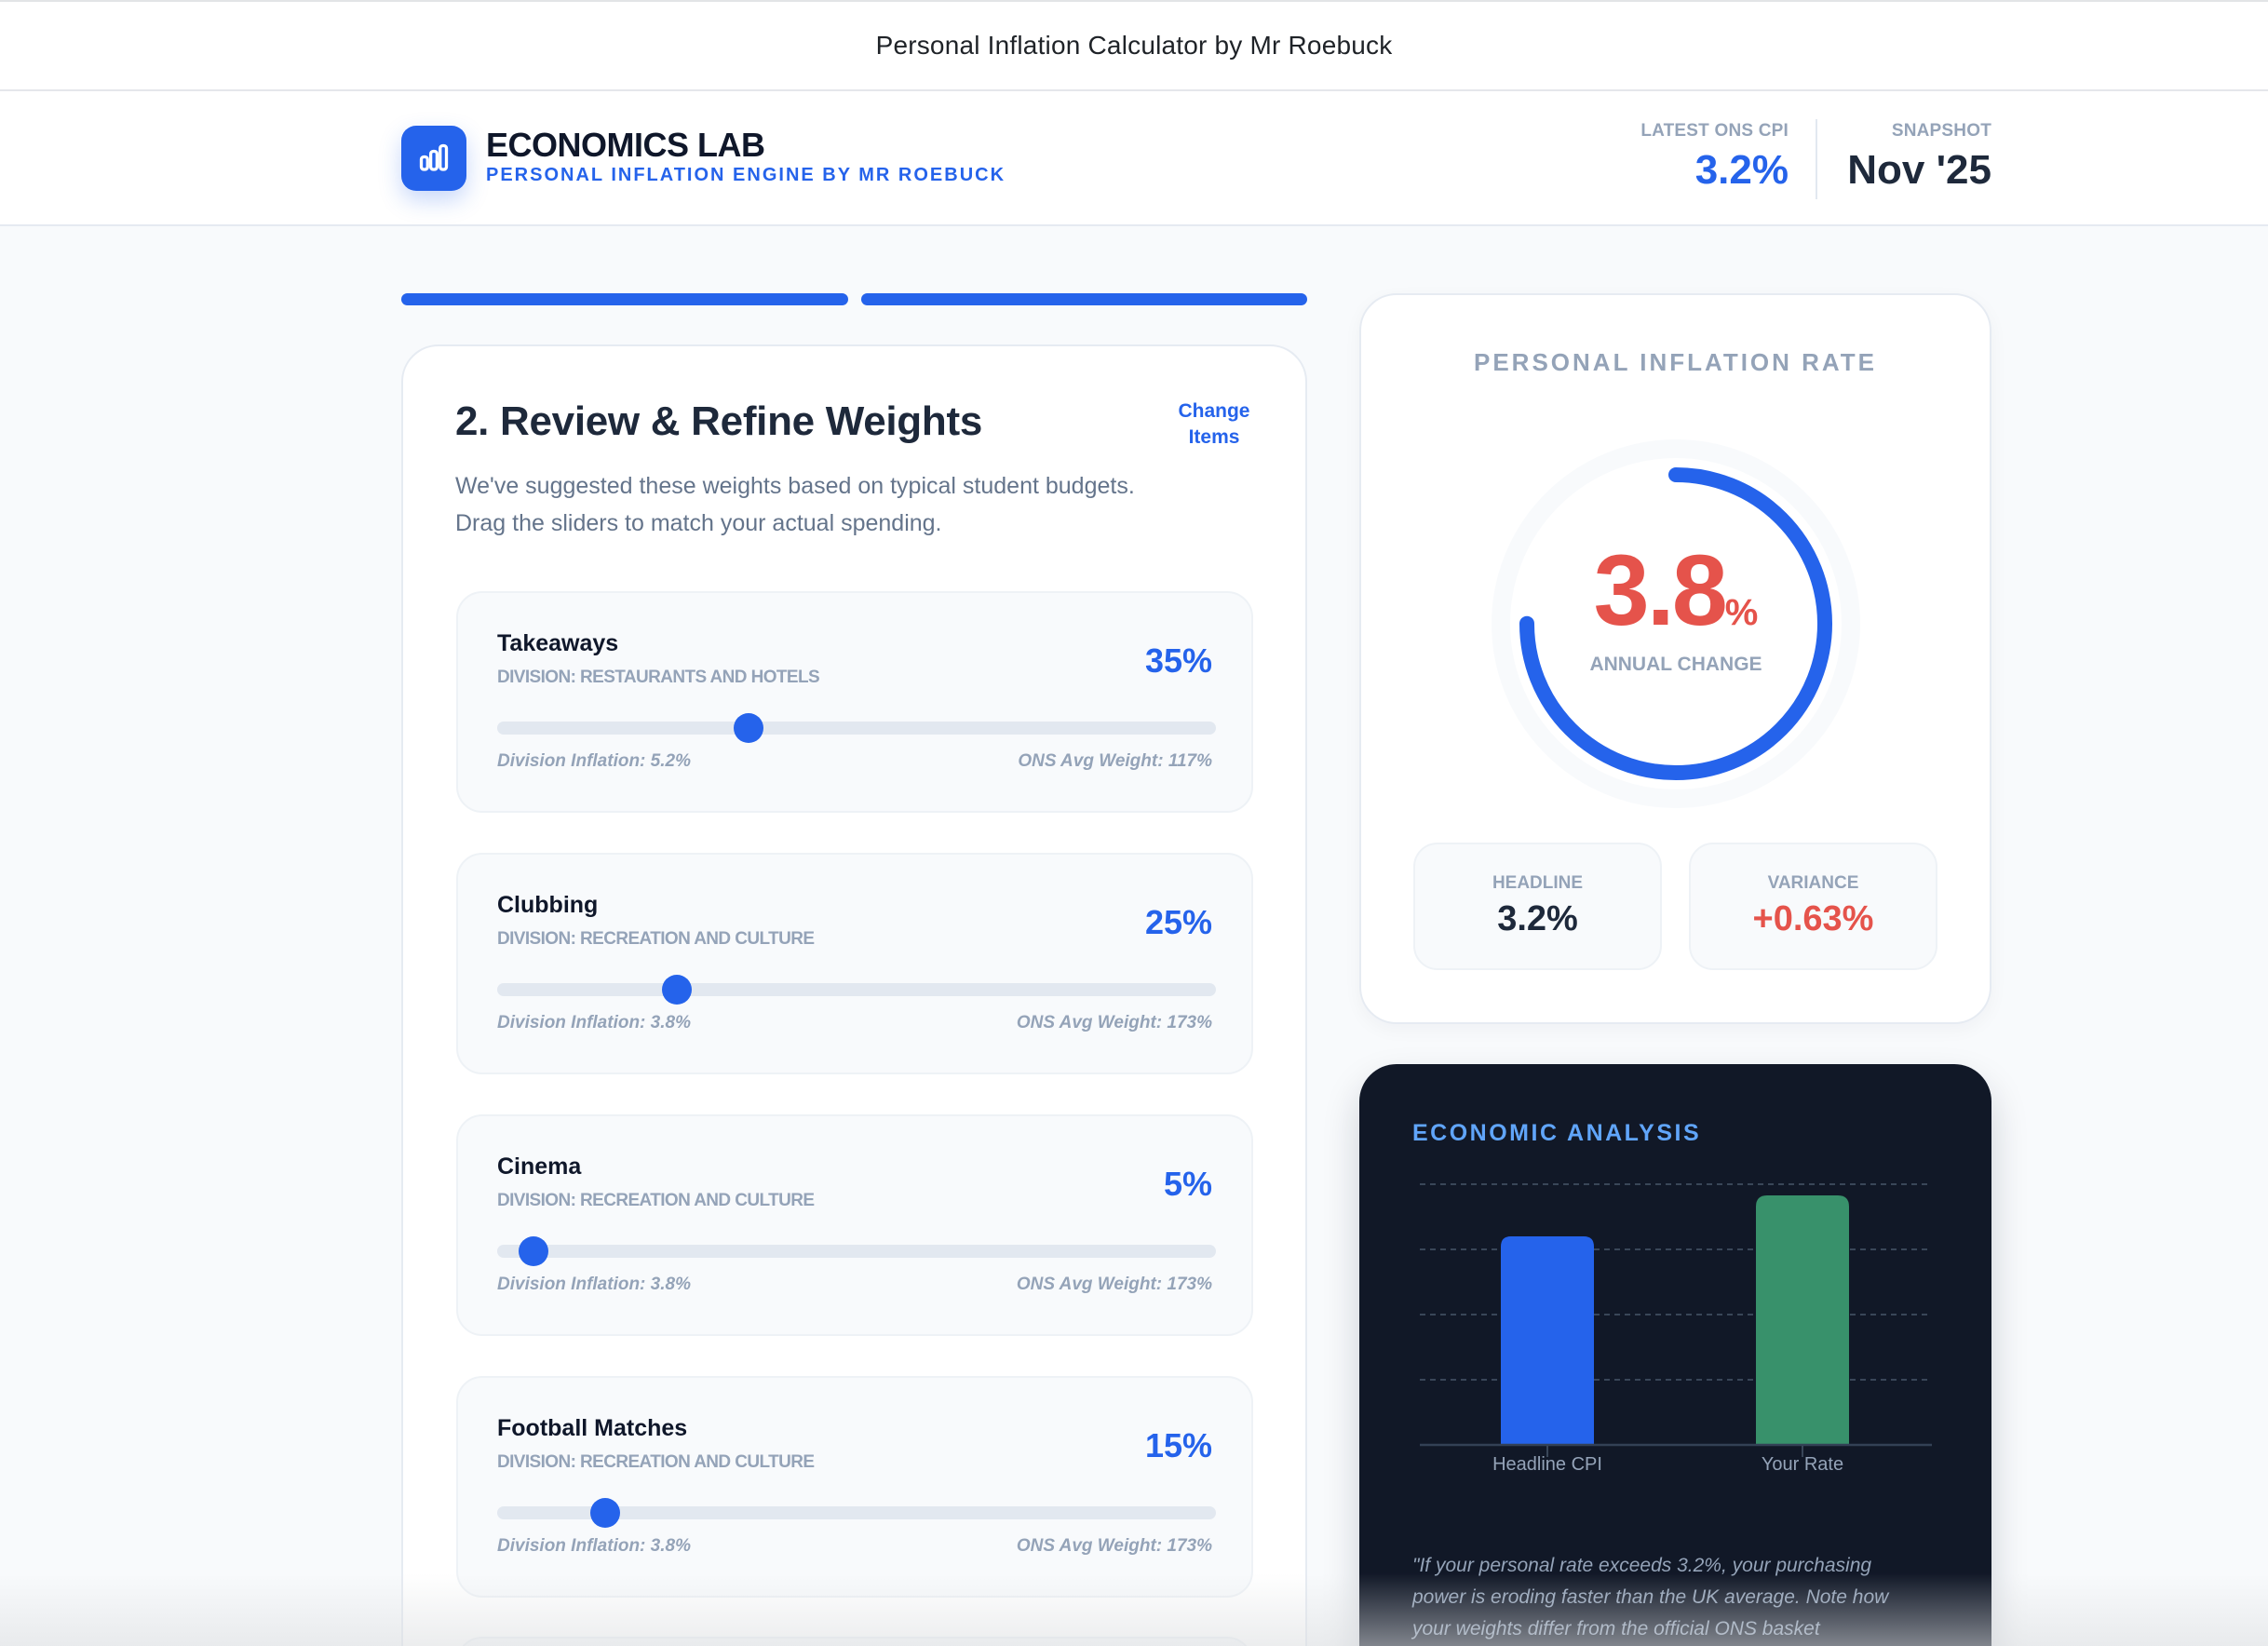 This screenshot has width=2268, height=1646. I want to click on bar-chart-icon, so click(434, 157).